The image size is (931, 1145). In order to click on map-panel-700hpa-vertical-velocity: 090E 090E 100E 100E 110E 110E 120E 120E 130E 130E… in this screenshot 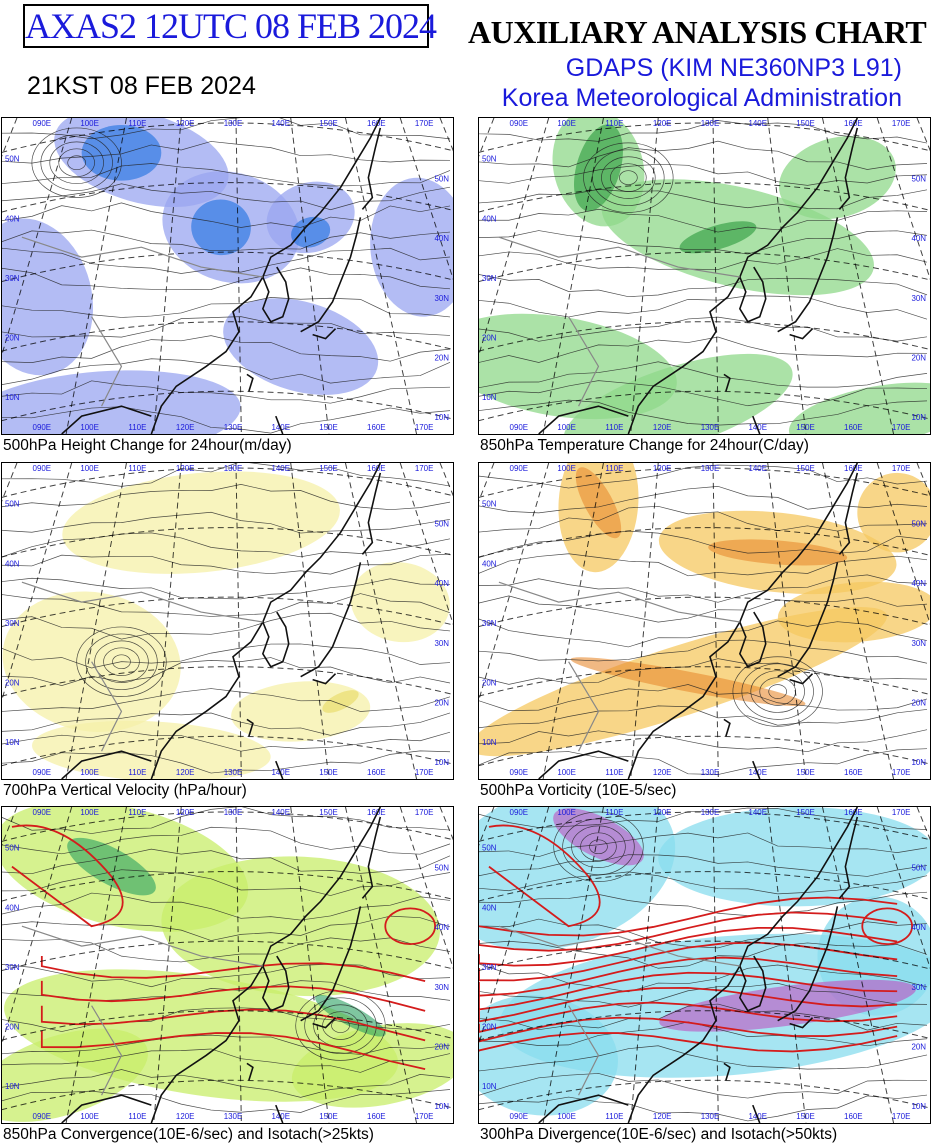, I will do `click(227, 621)`.